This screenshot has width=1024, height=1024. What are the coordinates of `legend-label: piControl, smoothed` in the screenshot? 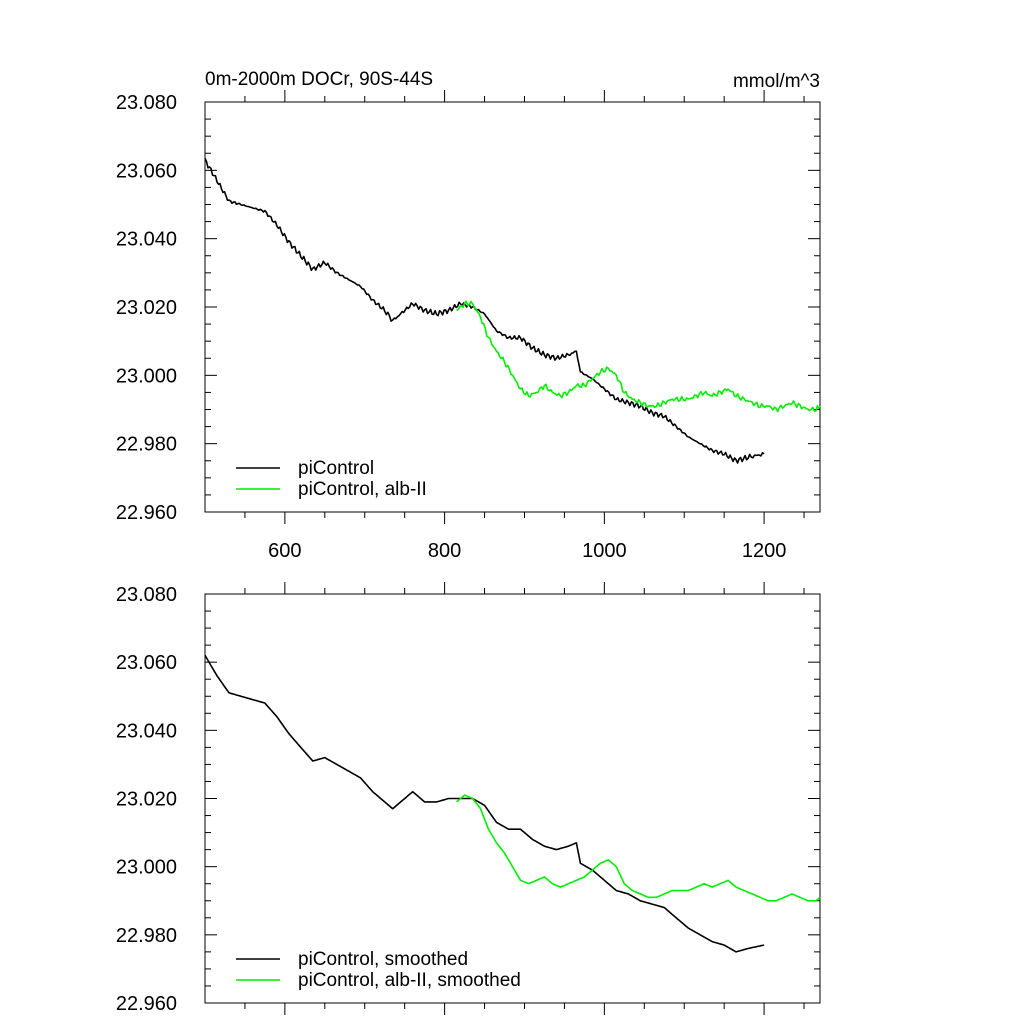 It's located at (383, 959).